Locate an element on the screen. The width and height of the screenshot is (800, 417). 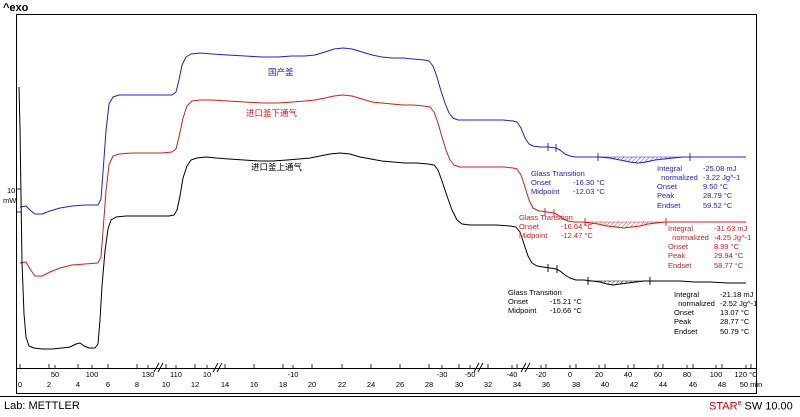
axis-temp-label: 10 is located at coordinates (207, 374).